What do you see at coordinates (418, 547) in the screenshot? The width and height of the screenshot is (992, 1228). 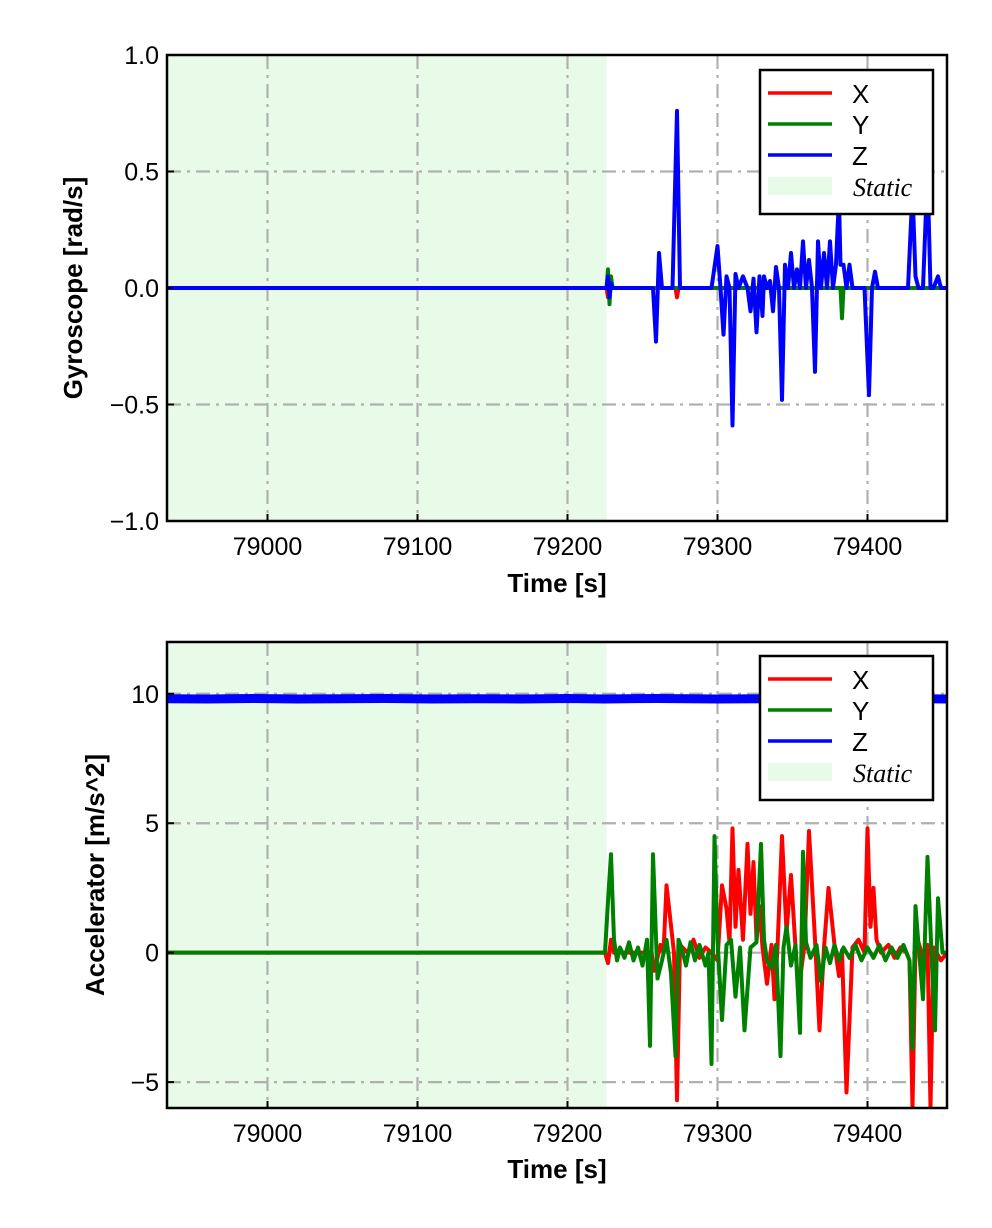 I see `gyroscope-x-tick-label: 79100` at bounding box center [418, 547].